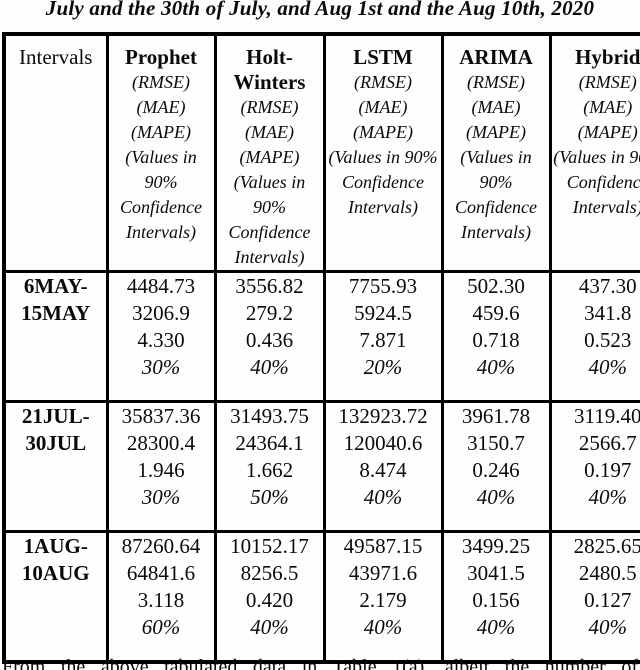 This screenshot has width=640, height=670. Describe the element at coordinates (161, 57) in the screenshot. I see `model-name: Prophet` at that location.